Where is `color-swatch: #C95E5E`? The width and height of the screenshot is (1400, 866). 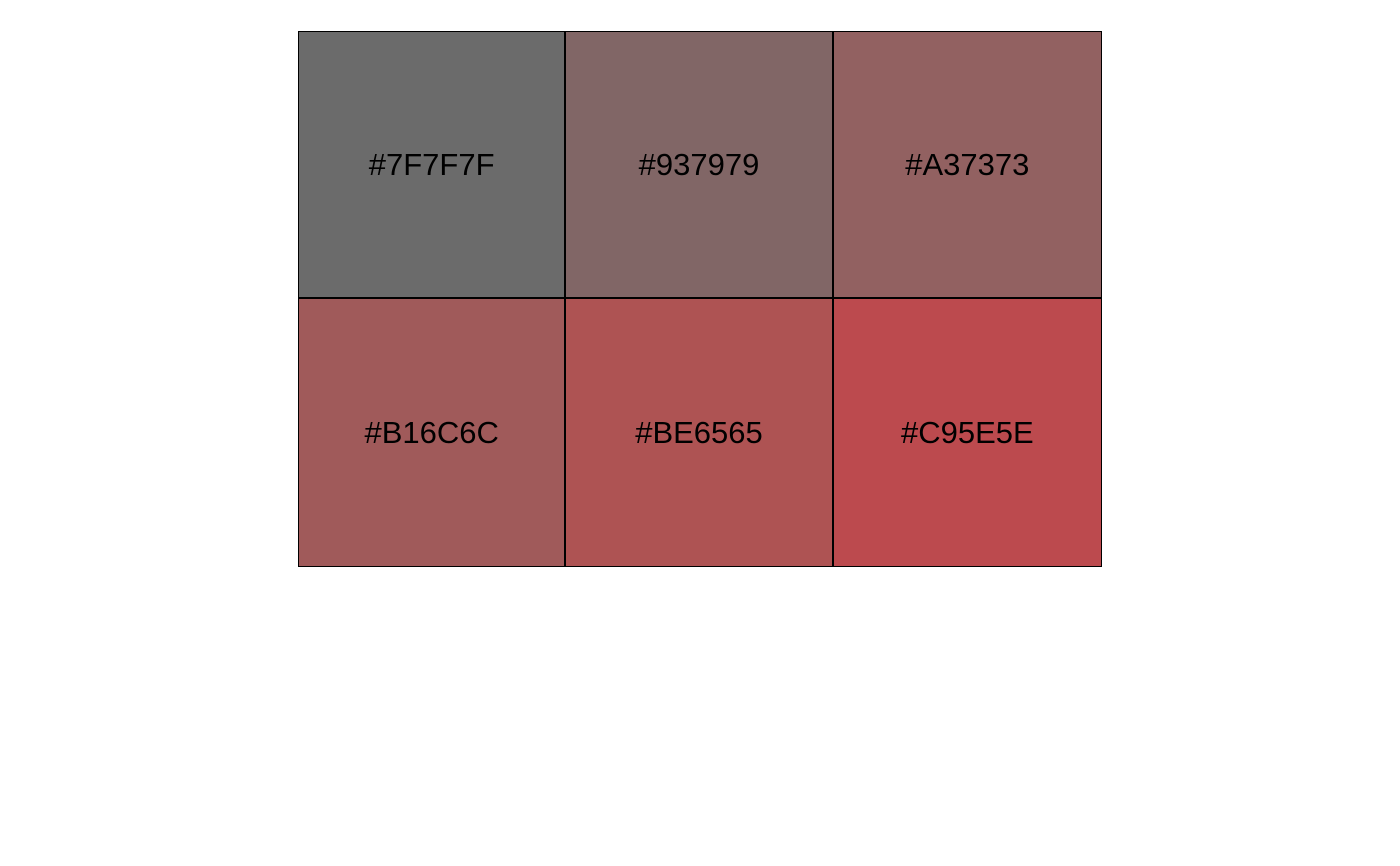 color-swatch: #C95E5E is located at coordinates (967, 432).